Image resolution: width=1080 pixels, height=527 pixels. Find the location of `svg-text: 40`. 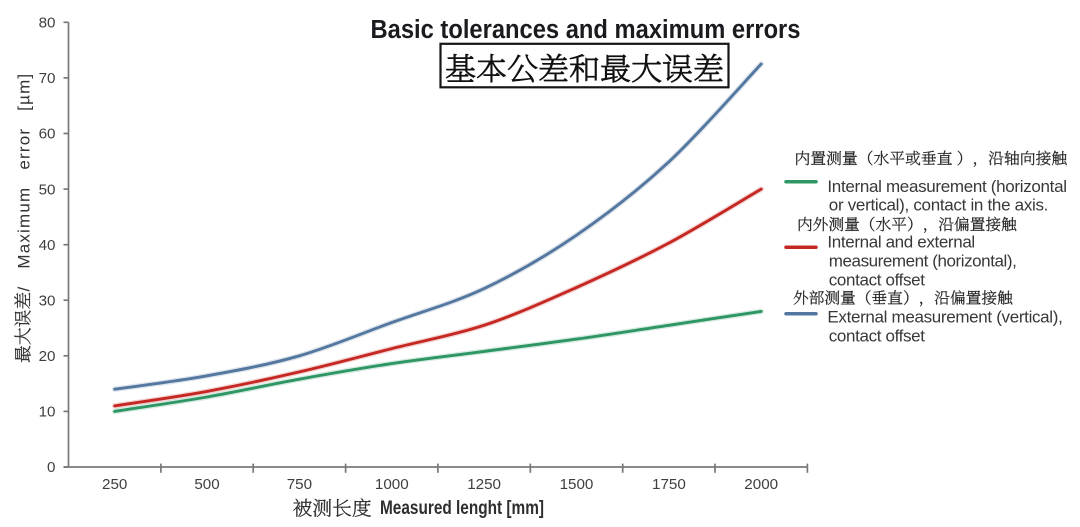

svg-text: 40 is located at coordinates (47, 245).